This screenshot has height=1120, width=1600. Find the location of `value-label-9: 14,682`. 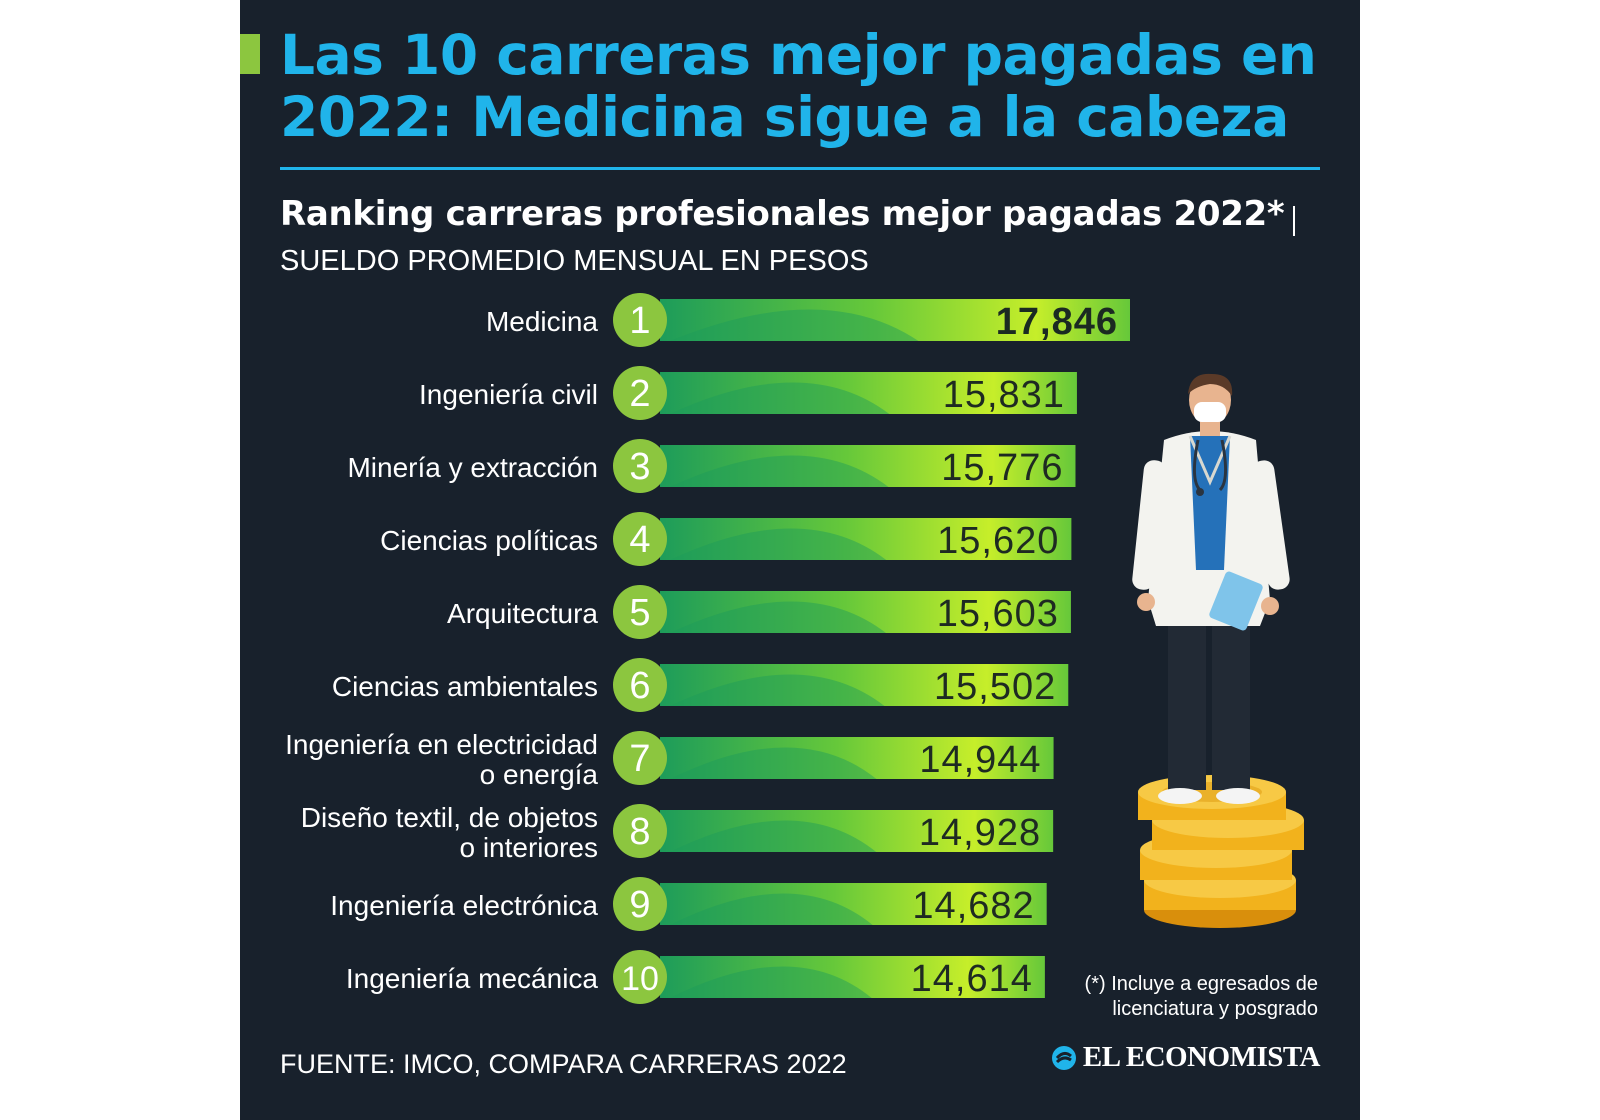

value-label-9: 14,682 is located at coordinates (973, 906).